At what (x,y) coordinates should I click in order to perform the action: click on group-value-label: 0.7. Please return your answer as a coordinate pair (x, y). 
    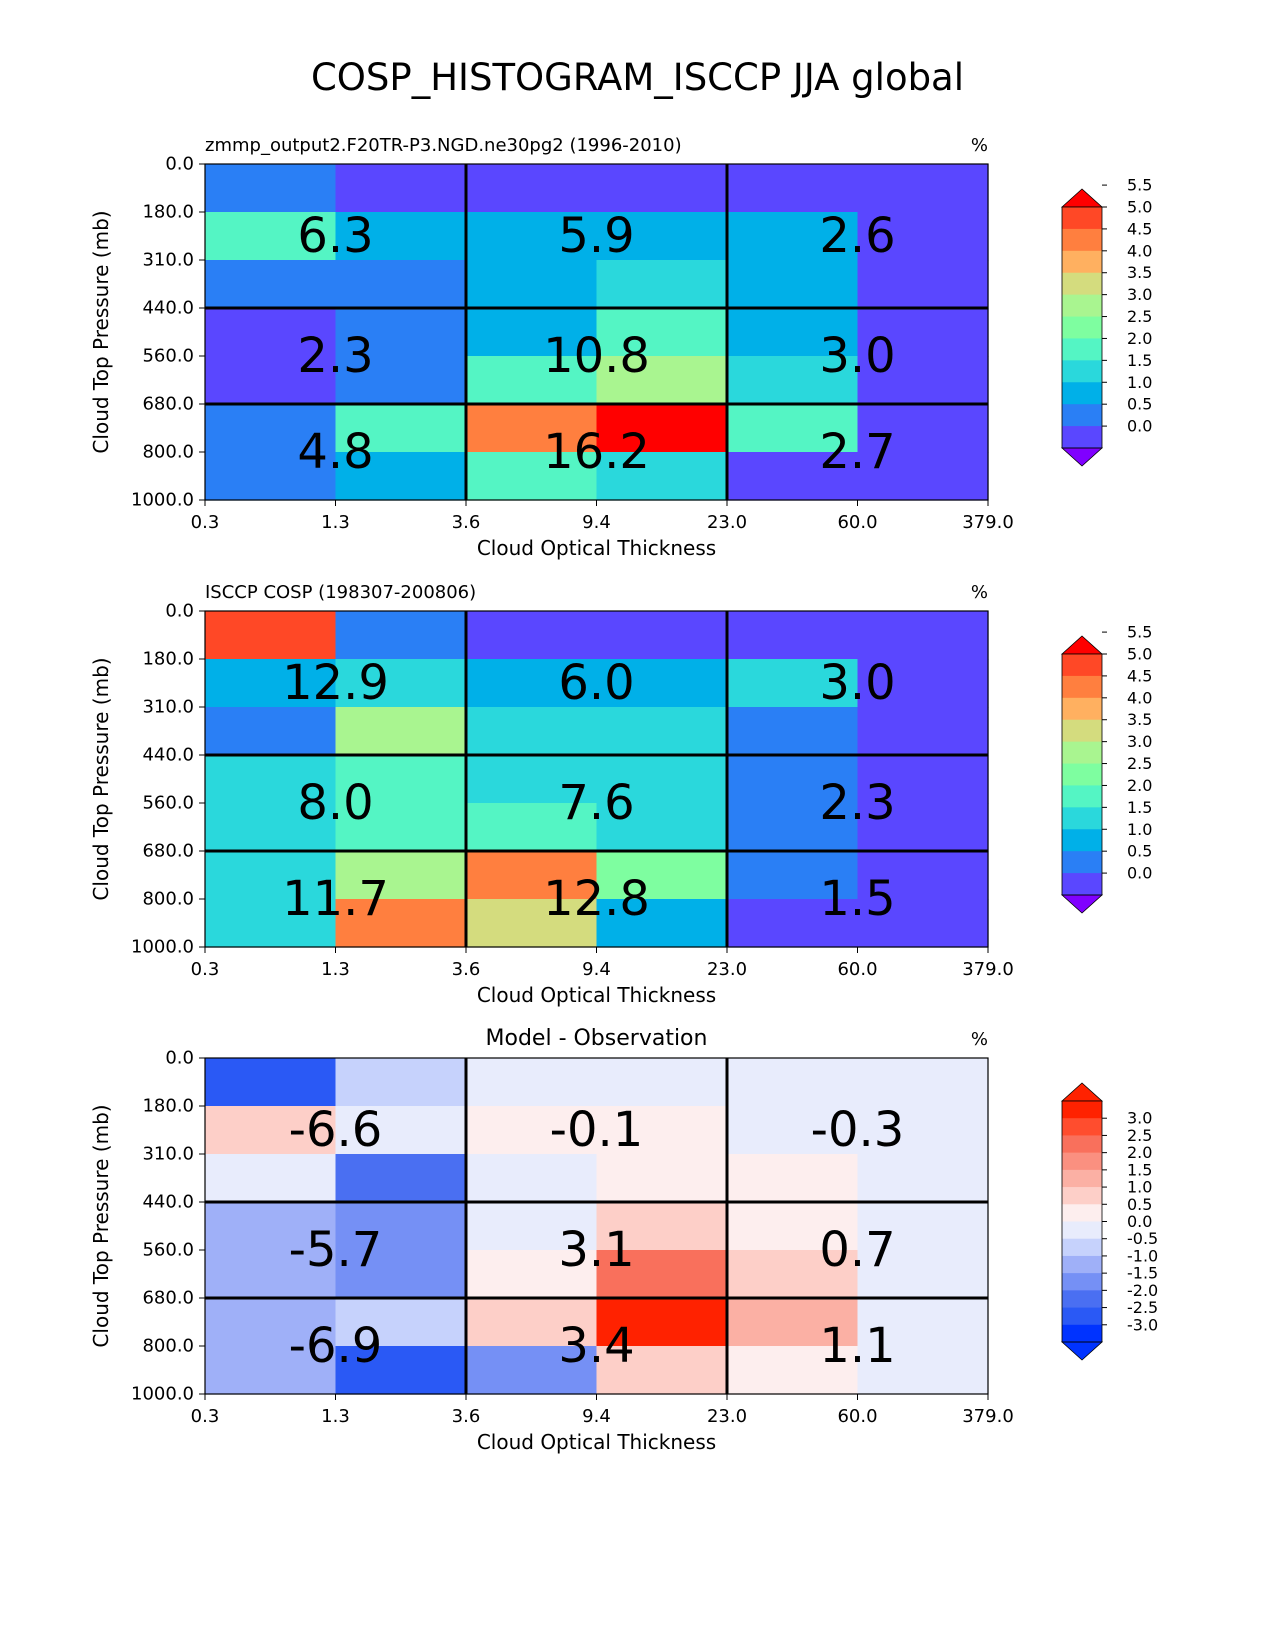
    Looking at the image, I should click on (857, 1250).